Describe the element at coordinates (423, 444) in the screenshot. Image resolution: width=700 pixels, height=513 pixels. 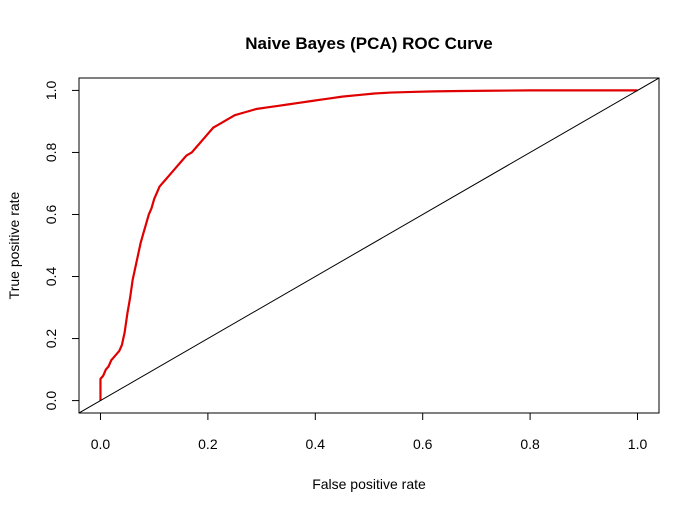
I see `x-tick-label: 0.6` at that location.